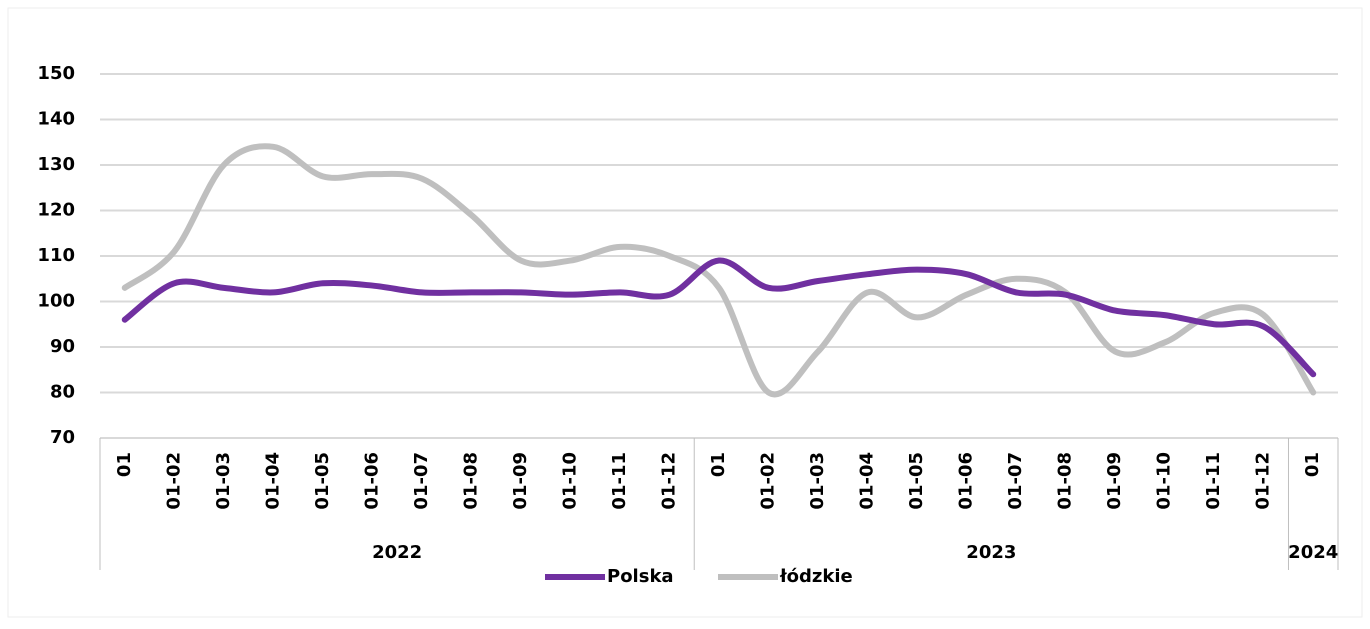 The image size is (1370, 629). What do you see at coordinates (62, 437) in the screenshot?
I see `y-tick-label: 70` at bounding box center [62, 437].